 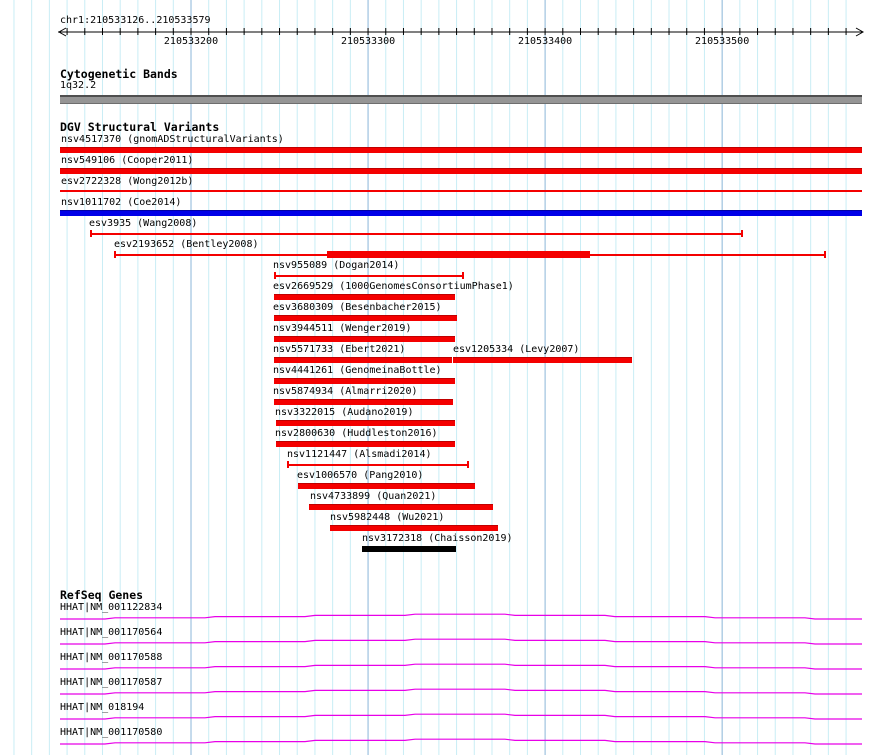 What do you see at coordinates (722, 41) in the screenshot?
I see `ruler-tick-label: 210533500` at bounding box center [722, 41].